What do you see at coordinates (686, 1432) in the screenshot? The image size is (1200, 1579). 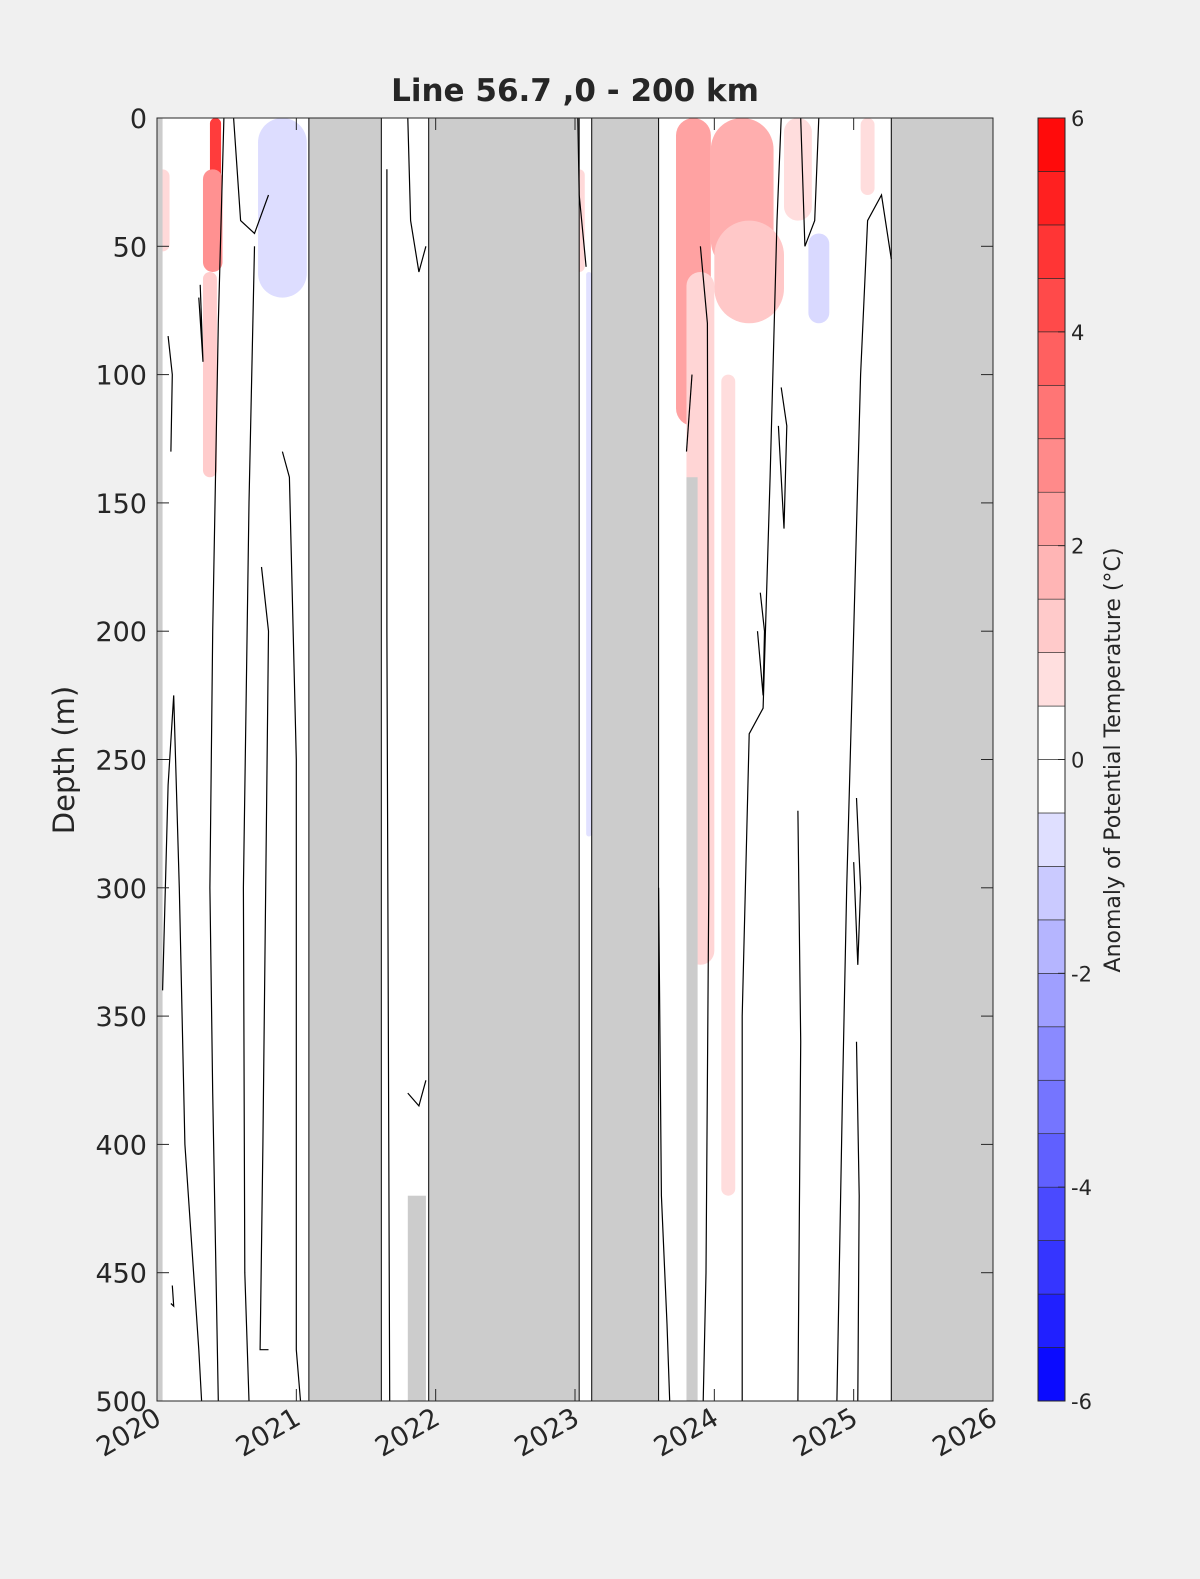 I see `x-tick-label: 2024` at bounding box center [686, 1432].